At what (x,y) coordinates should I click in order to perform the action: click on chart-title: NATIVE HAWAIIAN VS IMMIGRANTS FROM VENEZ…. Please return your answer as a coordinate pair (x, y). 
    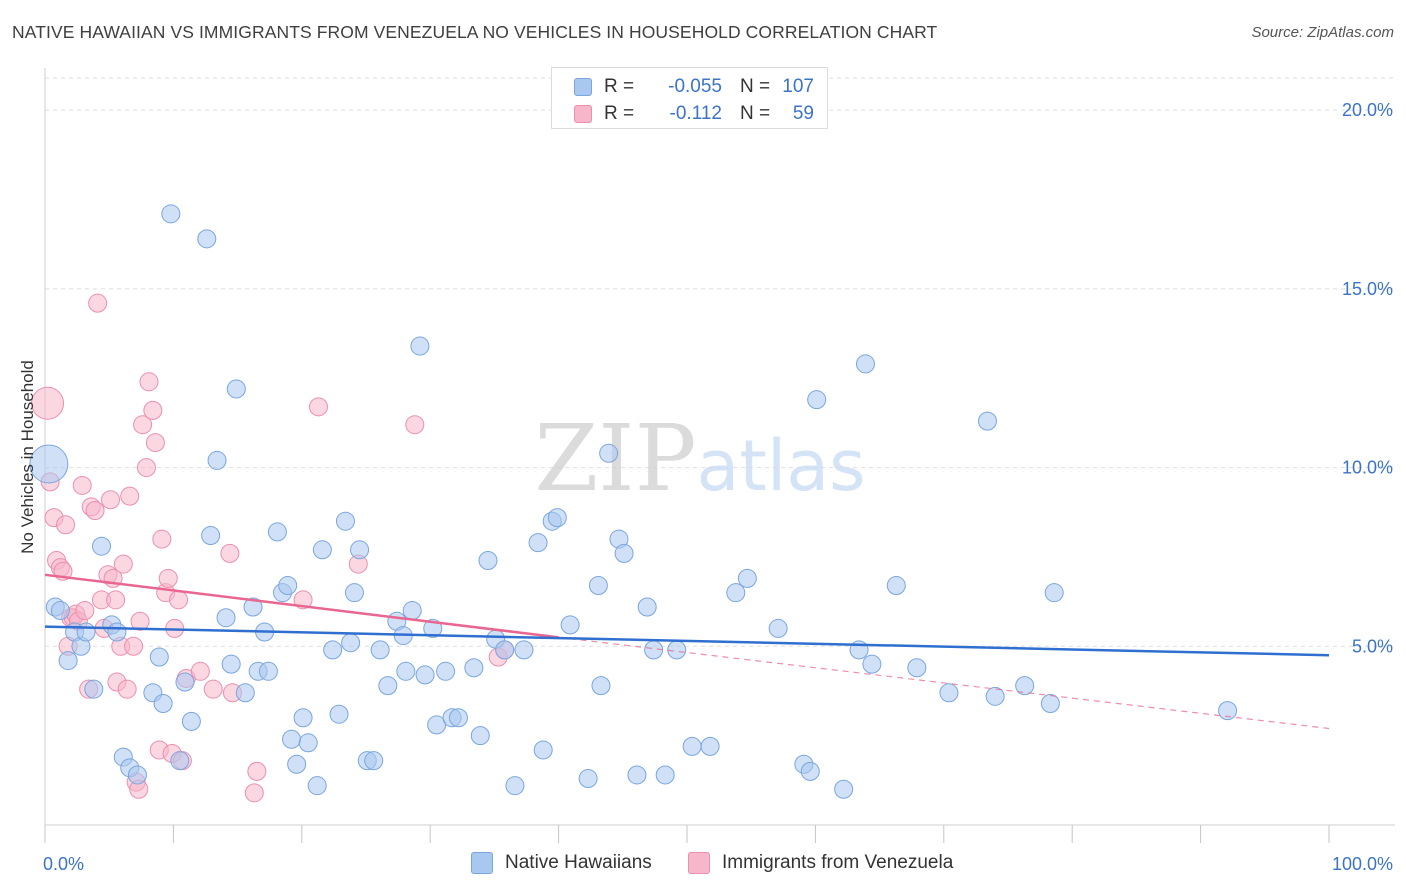
    Looking at the image, I should click on (475, 32).